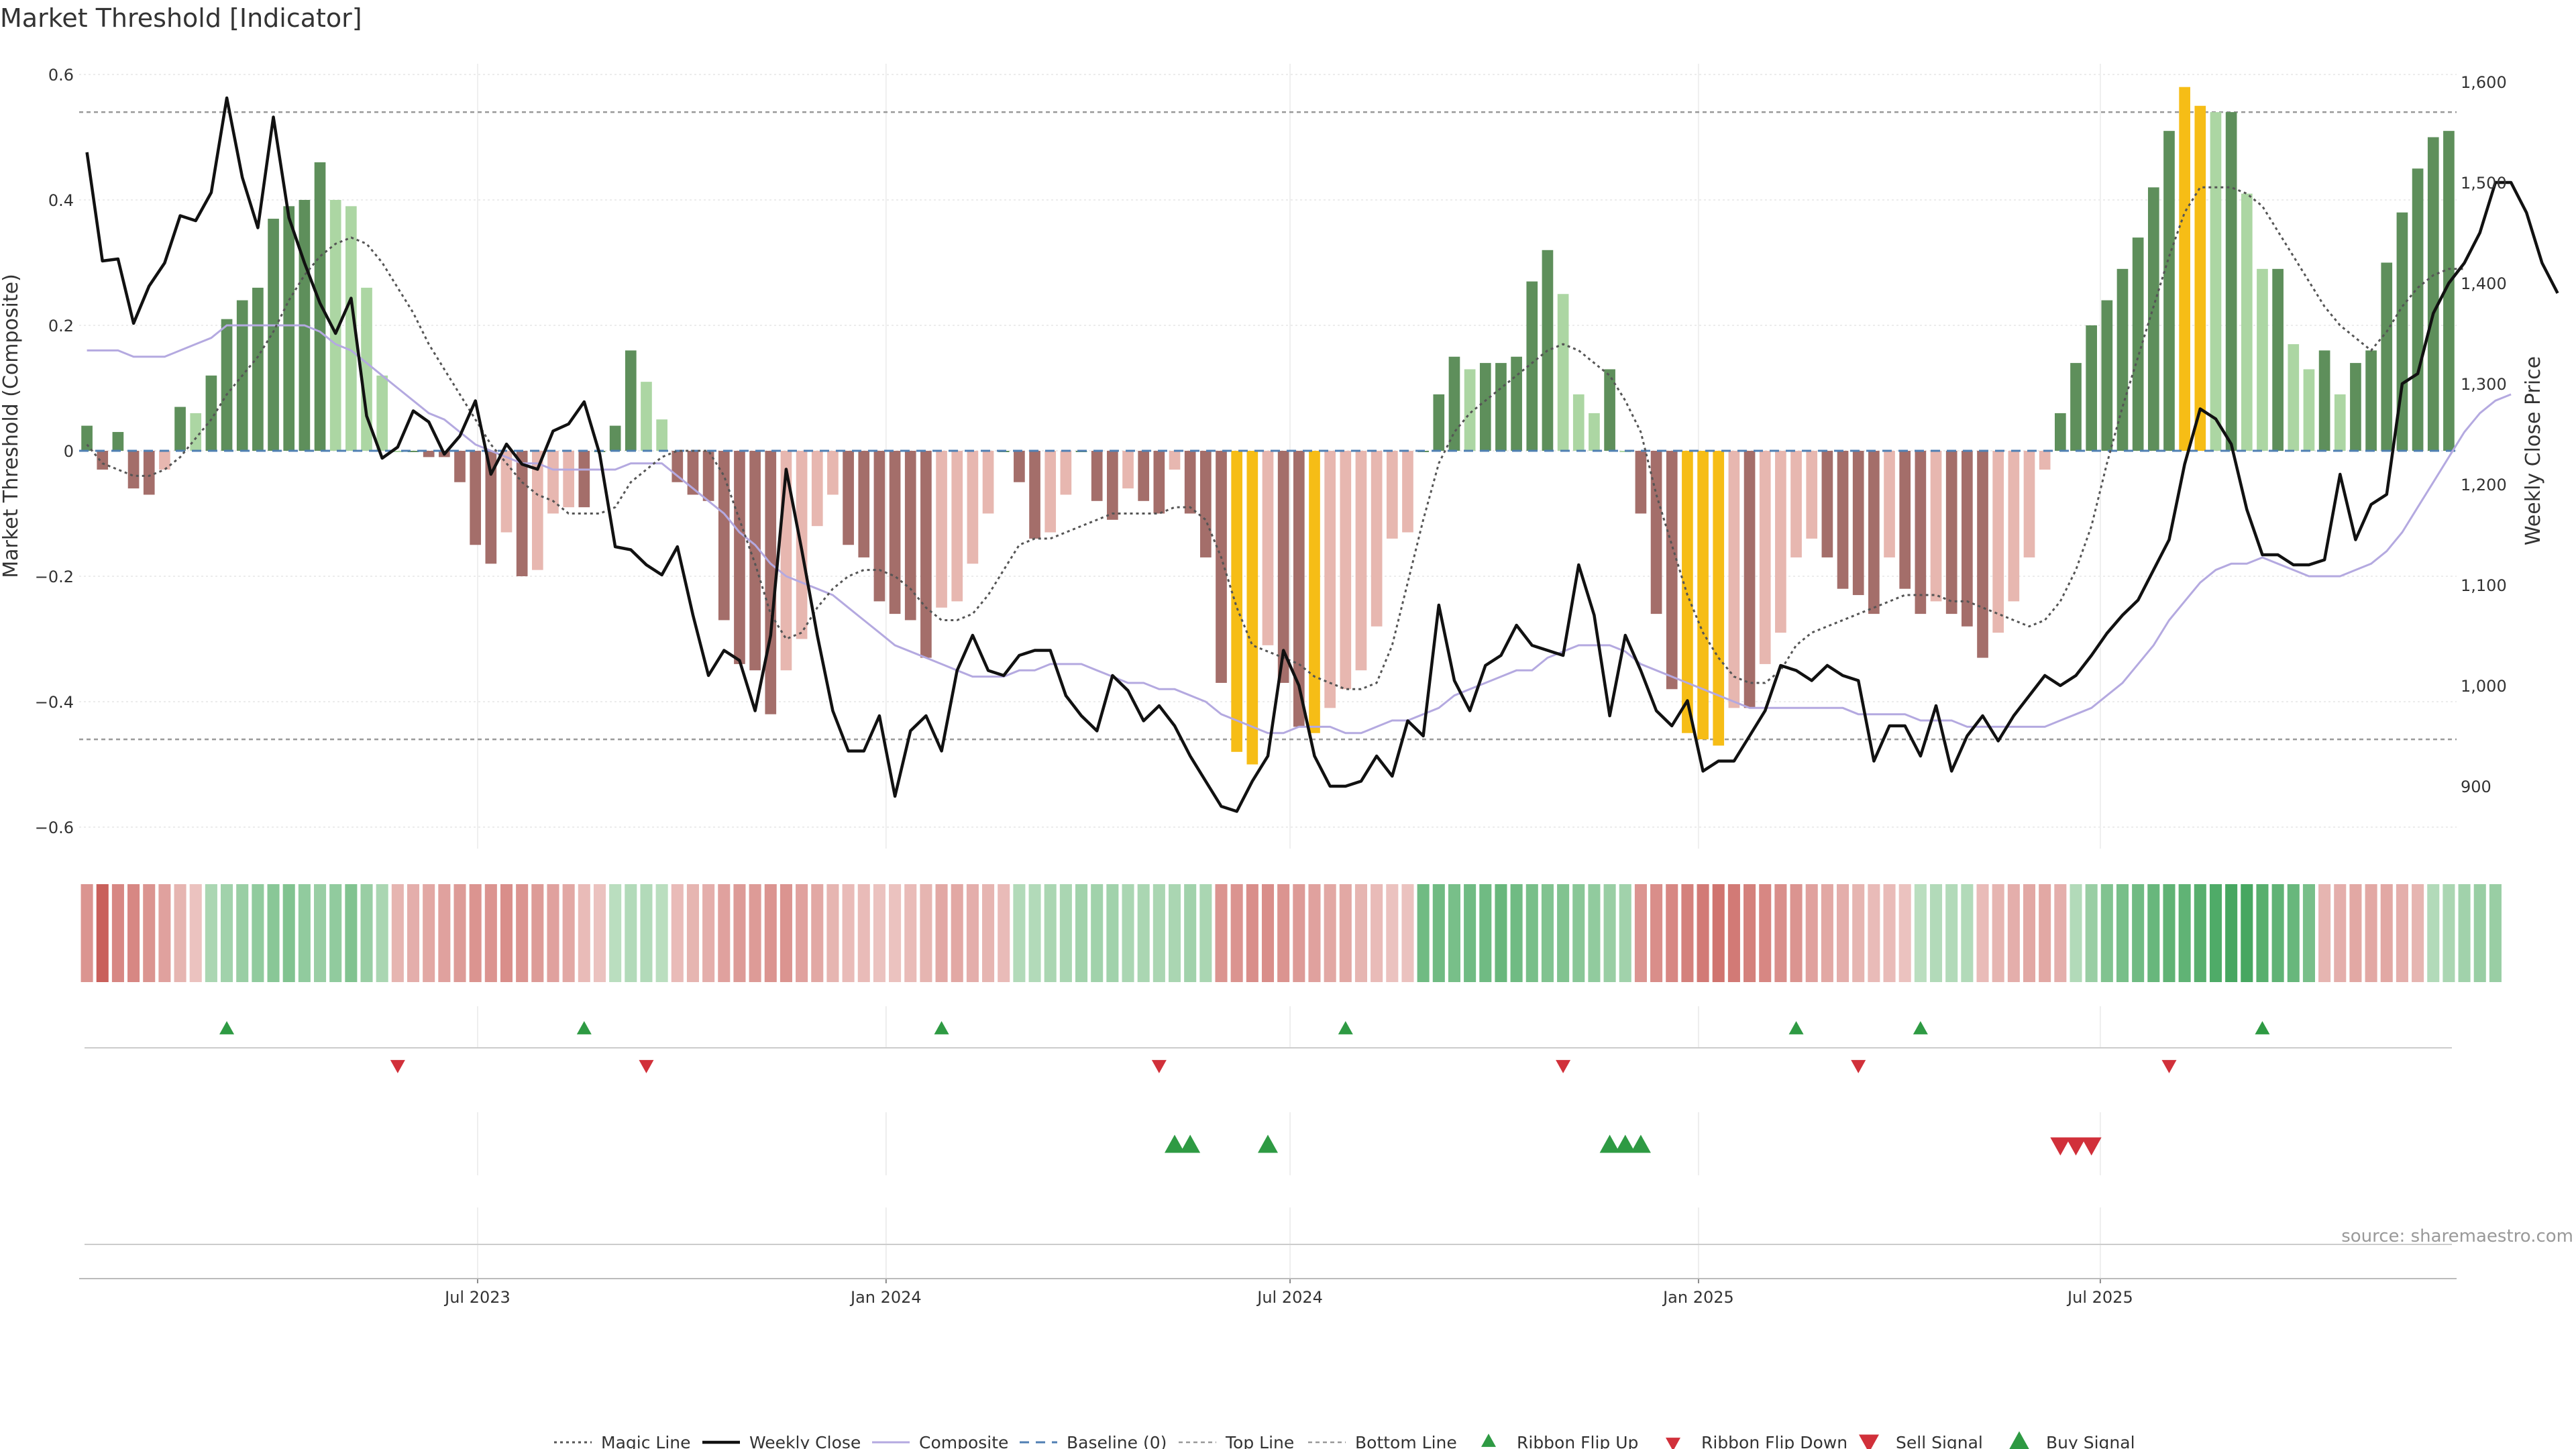 The height and width of the screenshot is (1449, 2576). What do you see at coordinates (2484, 485) in the screenshot?
I see `y-tick-right: 1,200` at bounding box center [2484, 485].